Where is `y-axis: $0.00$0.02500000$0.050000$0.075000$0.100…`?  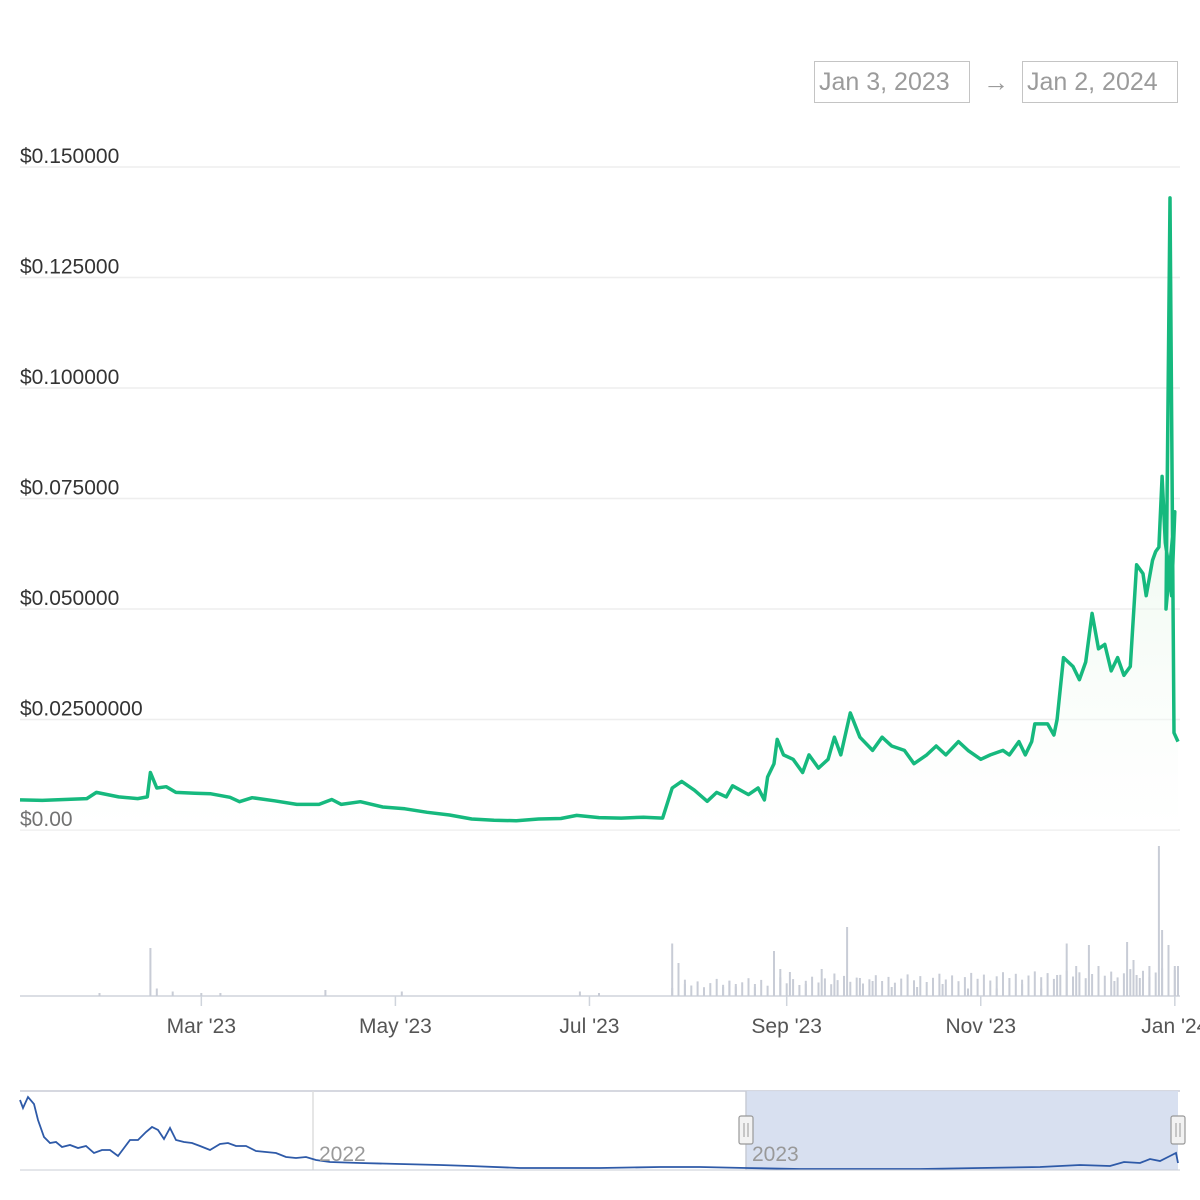 y-axis: $0.00$0.02500000$0.050000$0.075000$0.100… is located at coordinates (81, 488).